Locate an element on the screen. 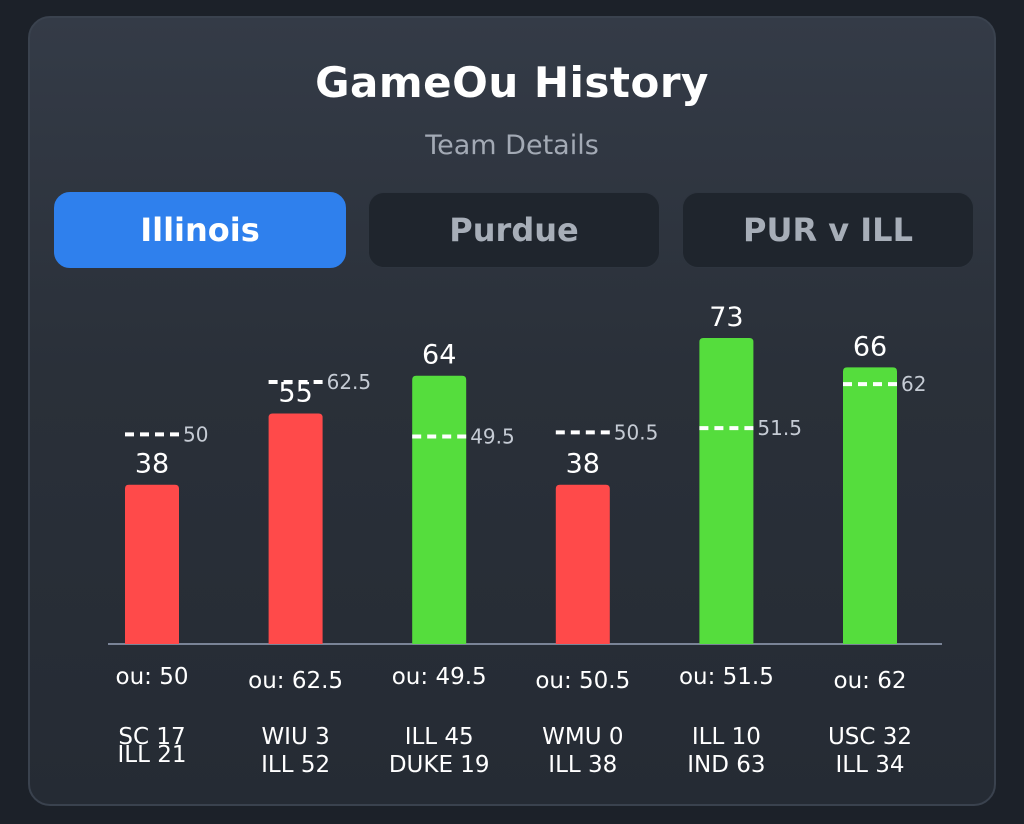 Image resolution: width=1024 pixels, height=824 pixels. bar-value-label: 66 is located at coordinates (870, 346).